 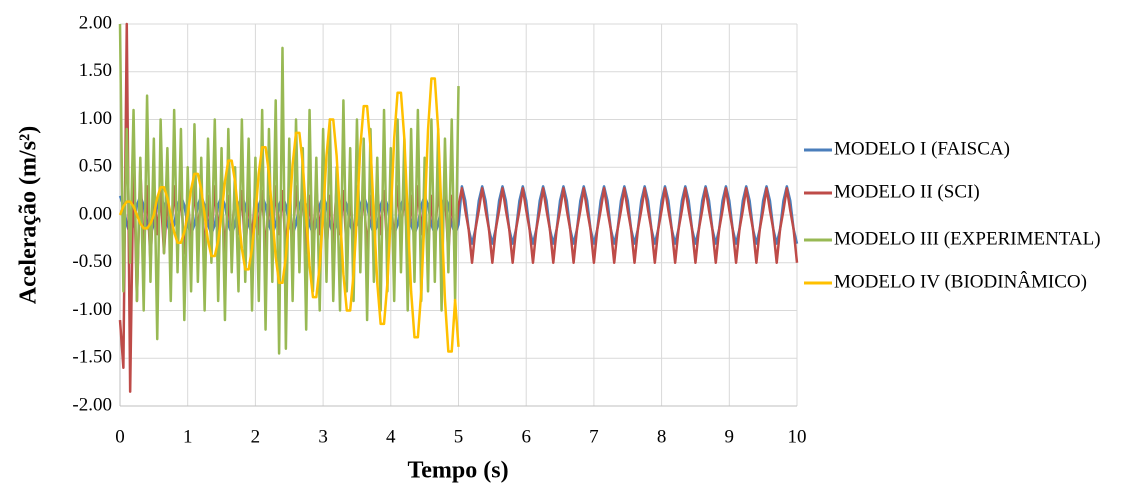 I want to click on x-tick-label: 6, so click(x=526, y=436).